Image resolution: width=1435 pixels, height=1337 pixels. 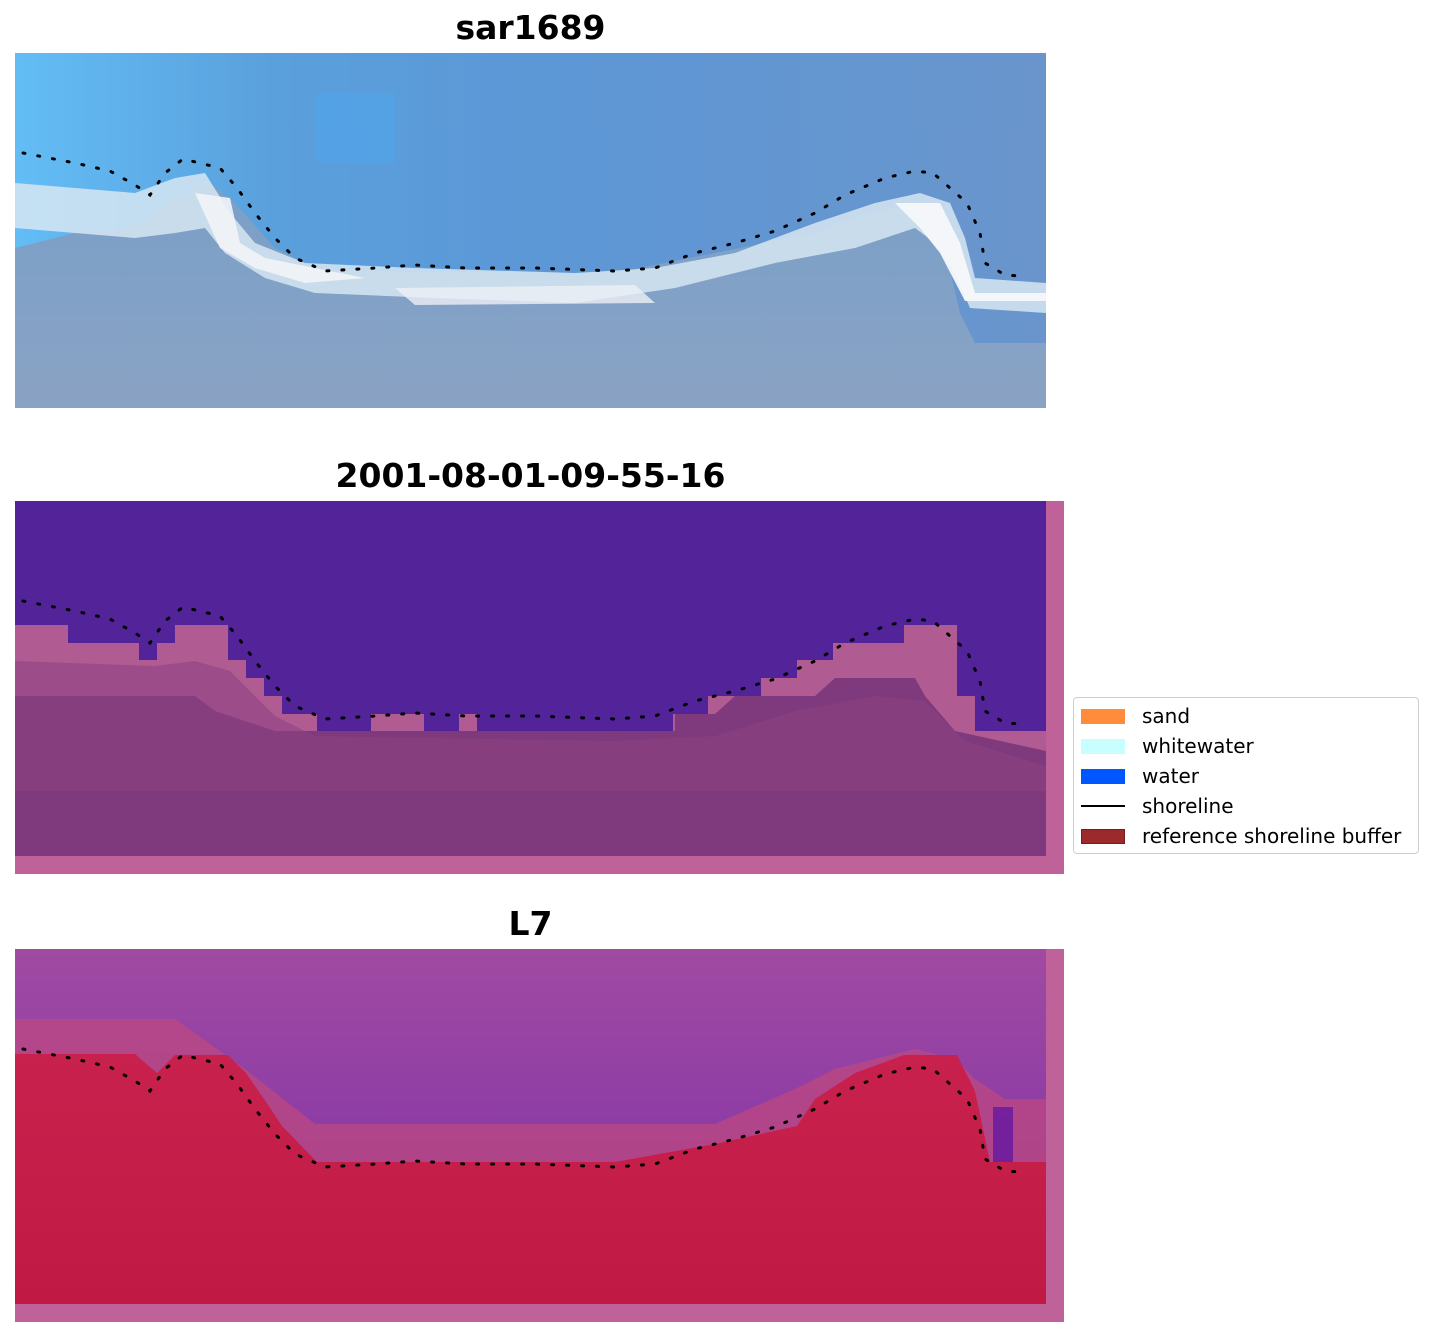 What do you see at coordinates (1166, 716) in the screenshot?
I see `legend-label-sand: sand` at bounding box center [1166, 716].